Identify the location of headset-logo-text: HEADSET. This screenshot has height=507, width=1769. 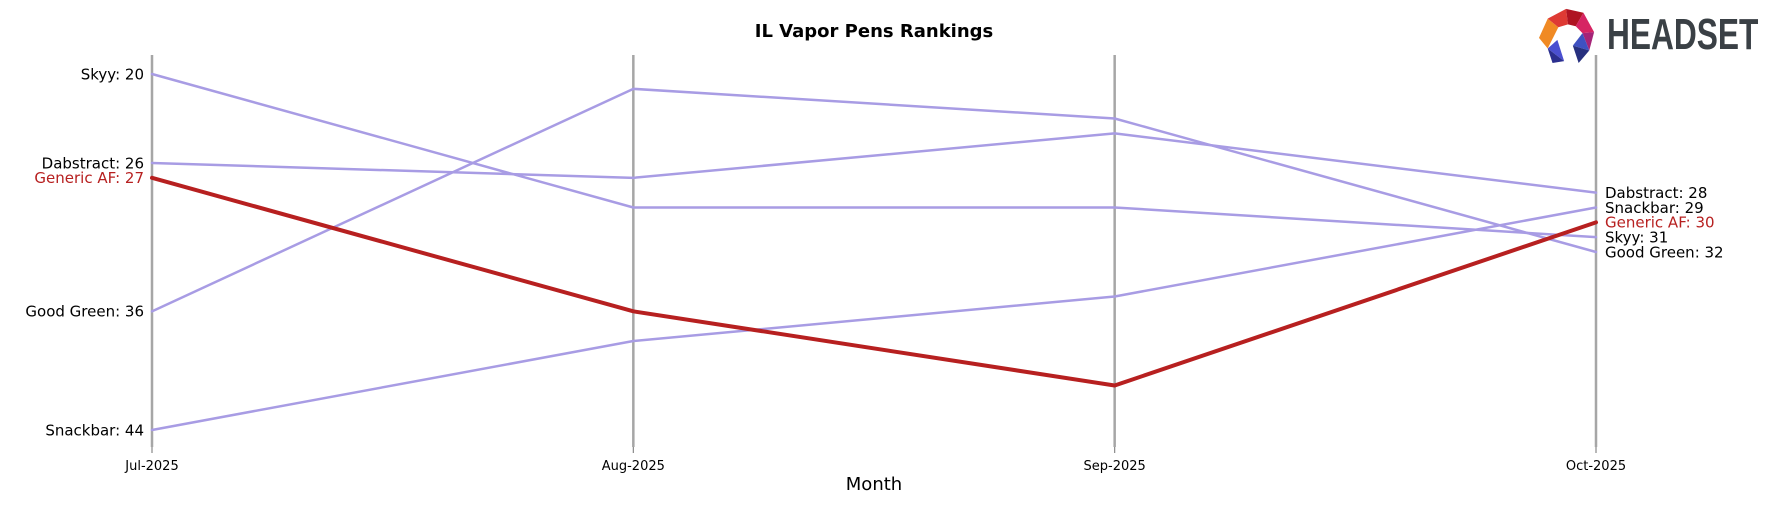
(1683, 34).